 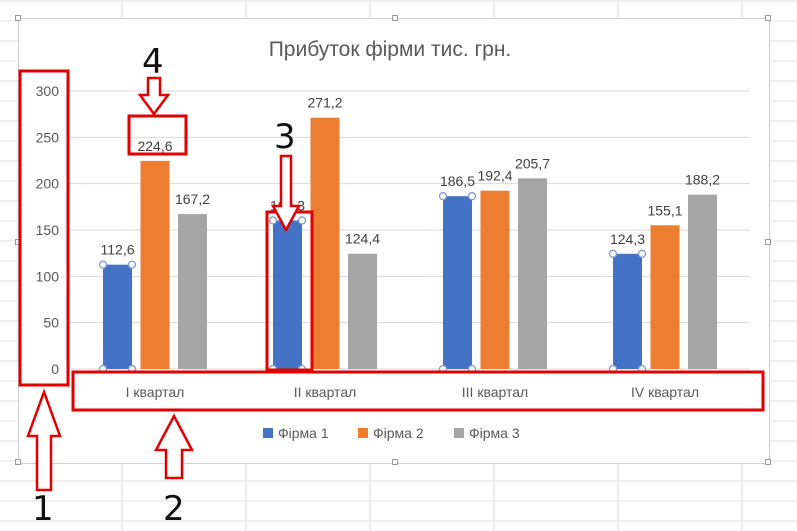 I want to click on resize-handle-bottom-left, so click(x=18, y=462).